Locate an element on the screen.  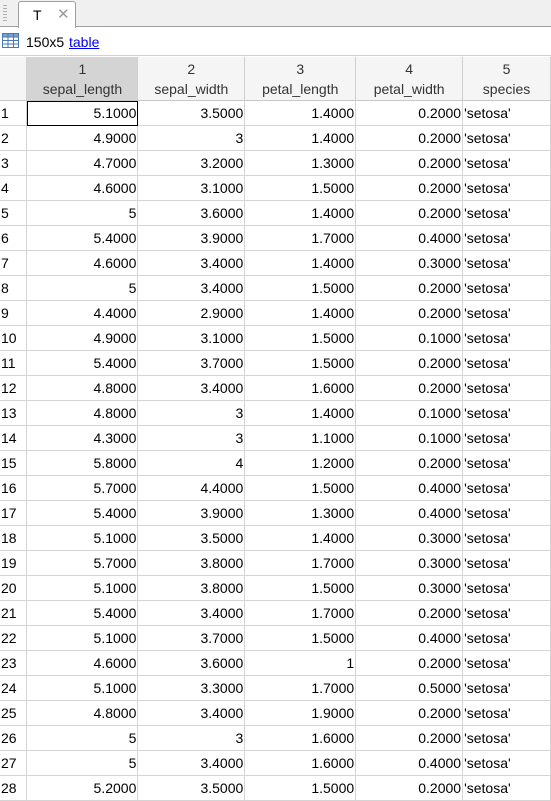
close-icon: ✕ is located at coordinates (63, 14).